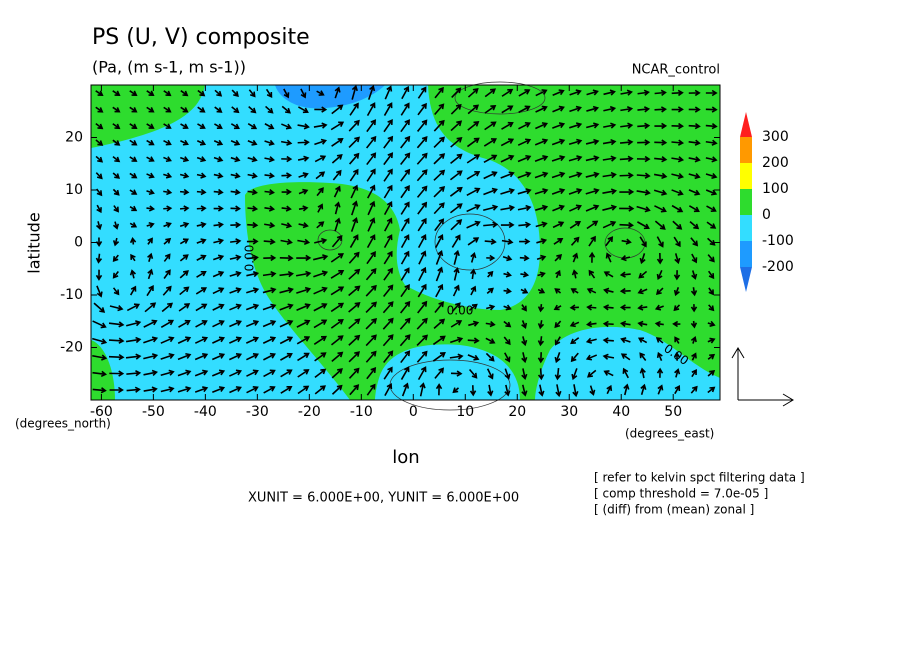  I want to click on y-tick-label: 20, so click(74, 138).